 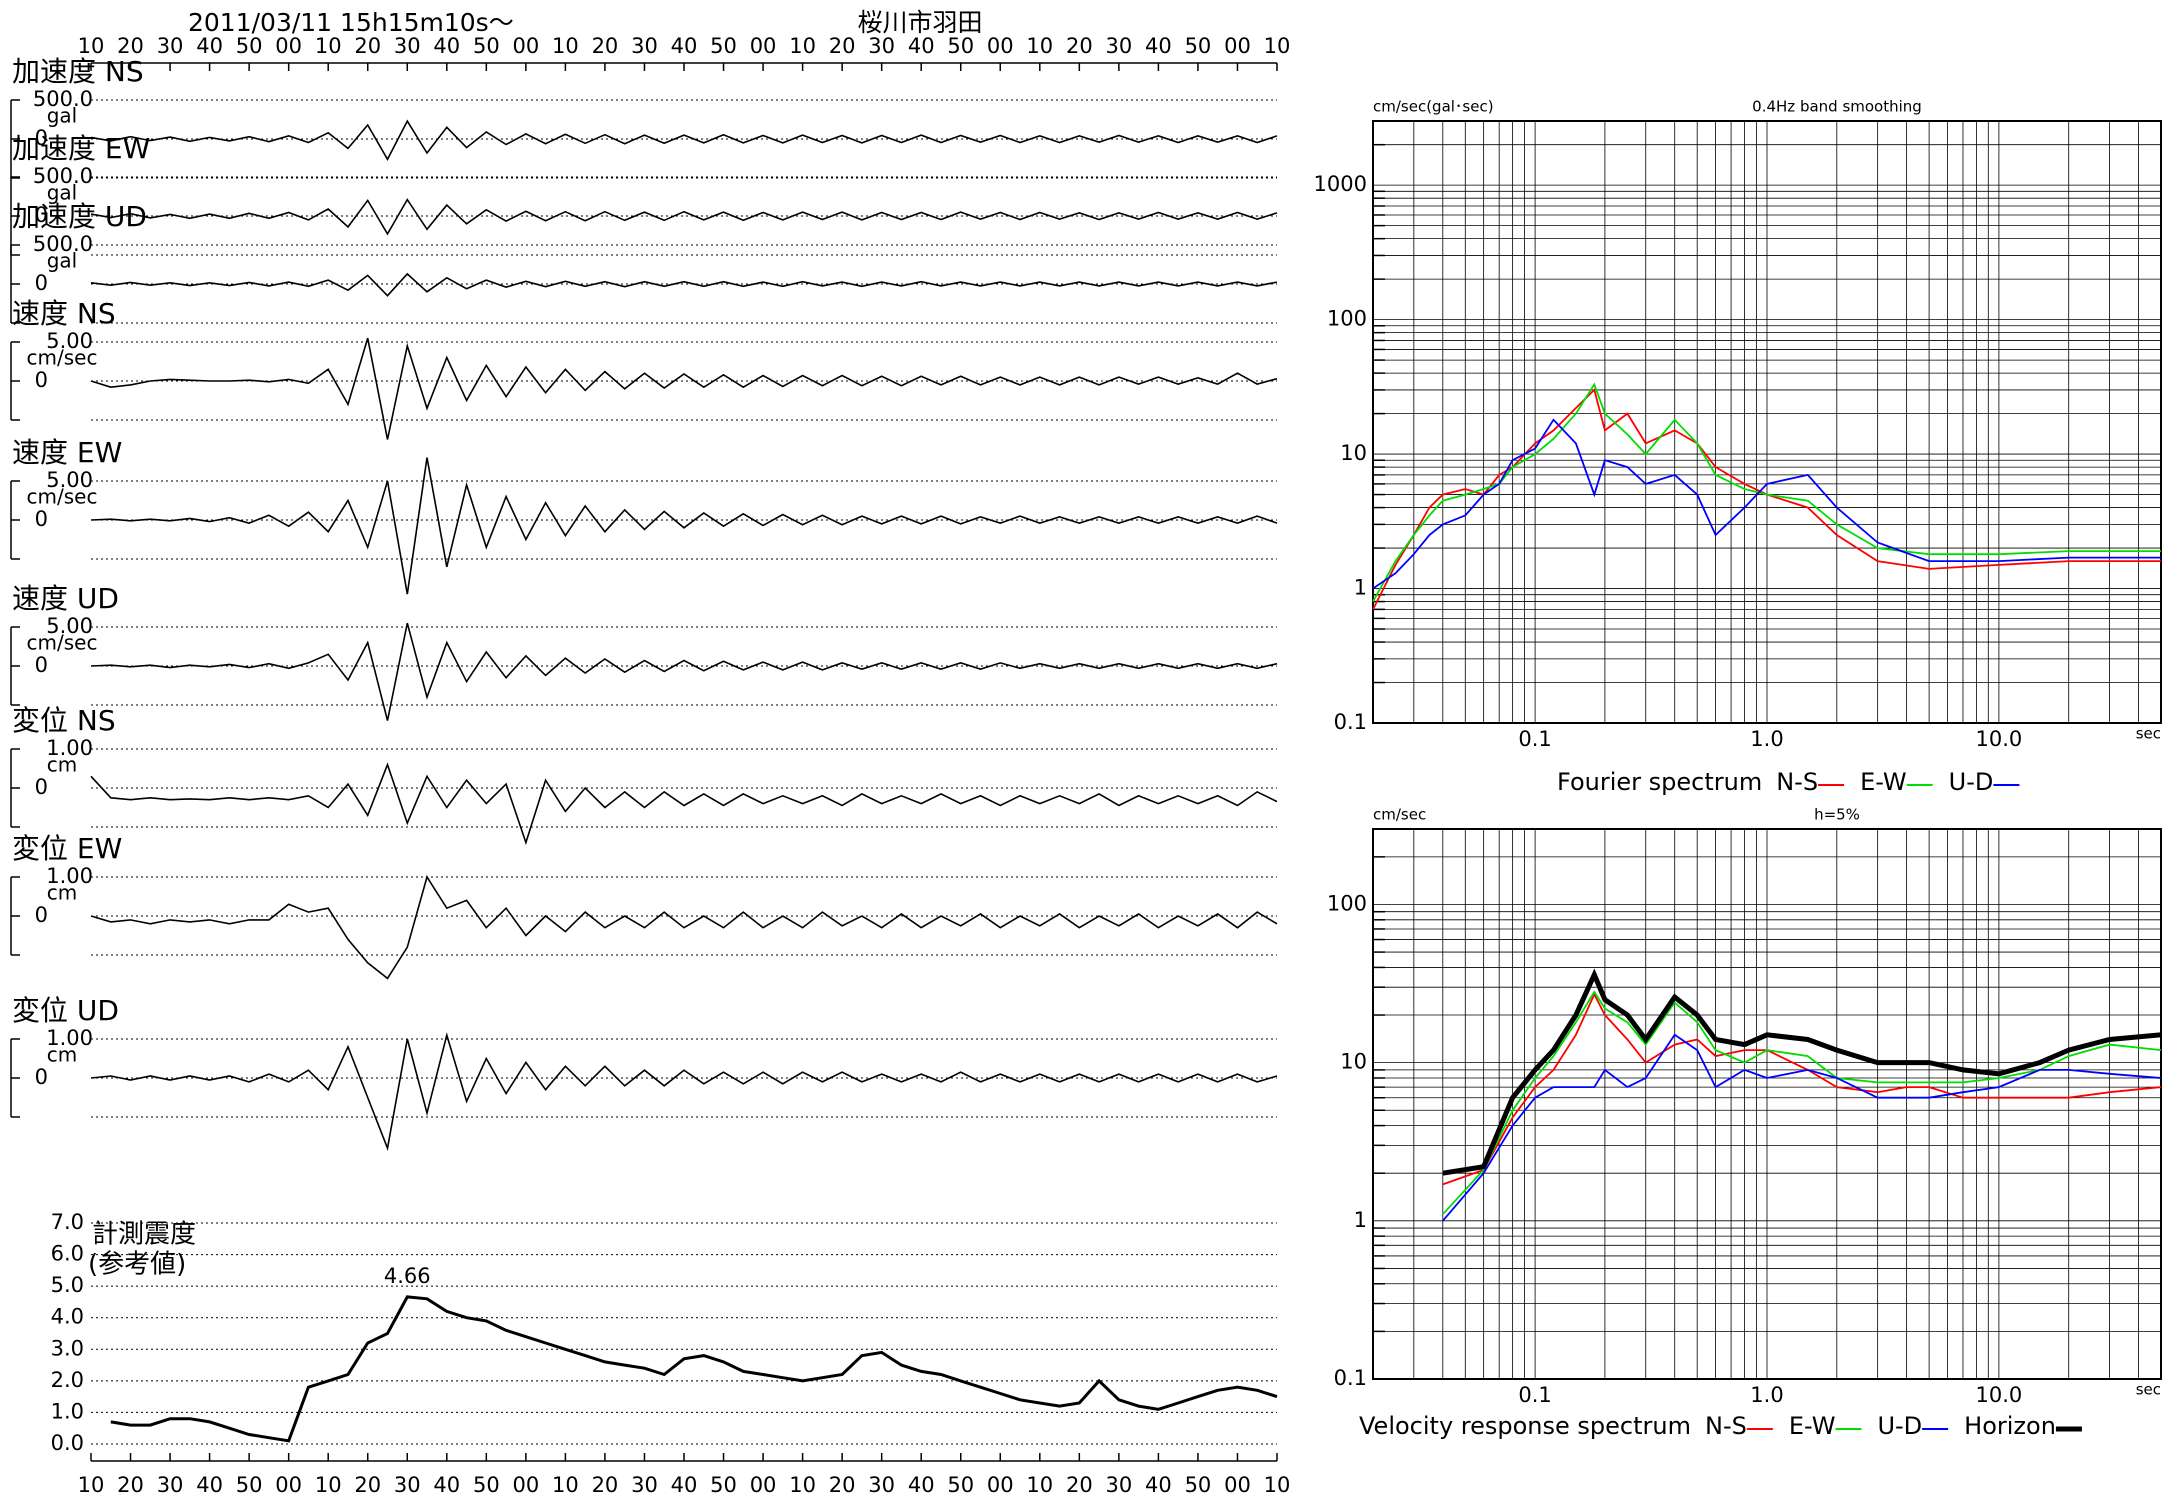 What do you see at coordinates (1999, 1395) in the screenshot?
I see `x-tick-label: 10.0` at bounding box center [1999, 1395].